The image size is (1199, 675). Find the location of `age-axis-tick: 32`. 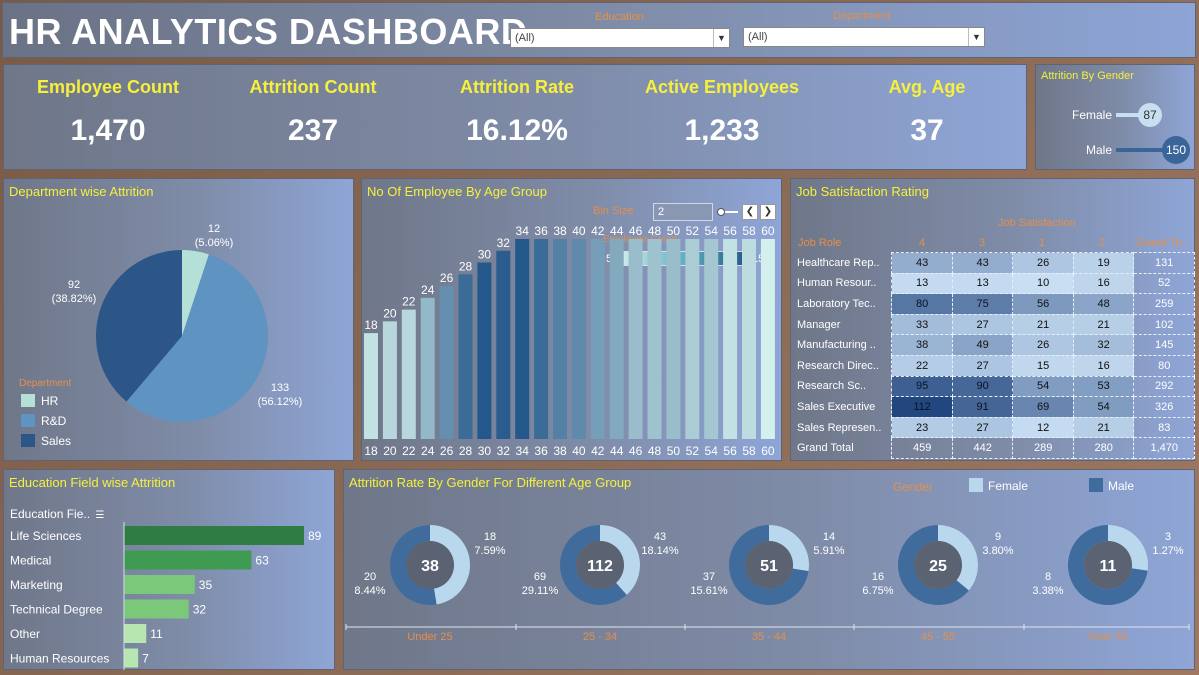

age-axis-tick: 32 is located at coordinates (504, 451).